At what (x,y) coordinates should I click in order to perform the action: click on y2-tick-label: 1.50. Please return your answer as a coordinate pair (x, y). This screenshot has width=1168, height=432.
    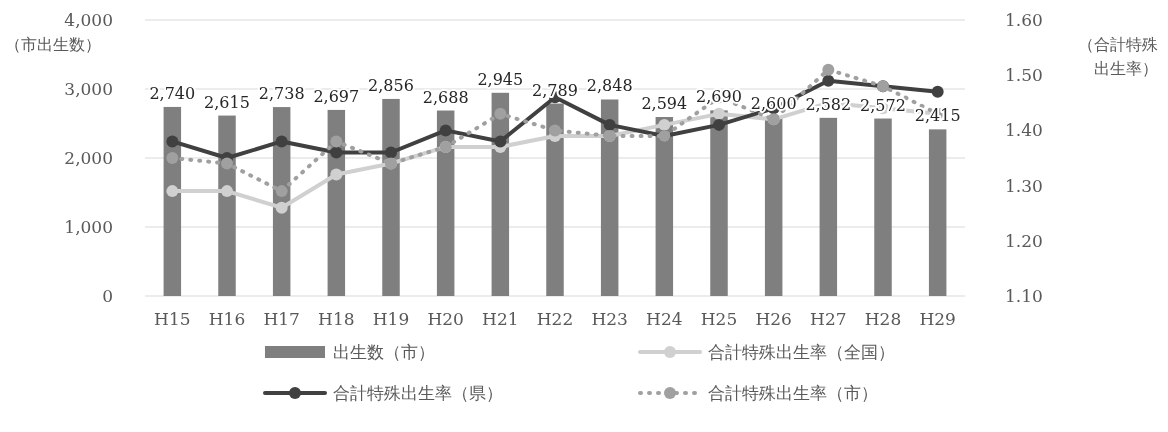
    Looking at the image, I should click on (1024, 75).